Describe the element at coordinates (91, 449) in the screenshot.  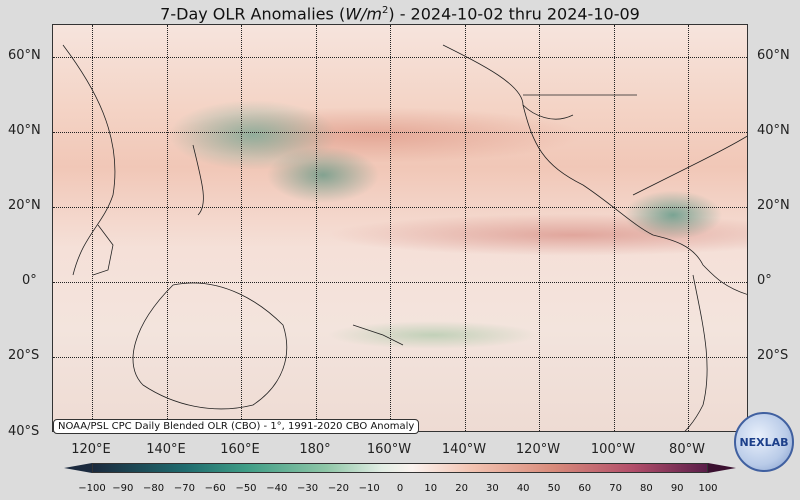
I see `lon-label: 120°E` at that location.